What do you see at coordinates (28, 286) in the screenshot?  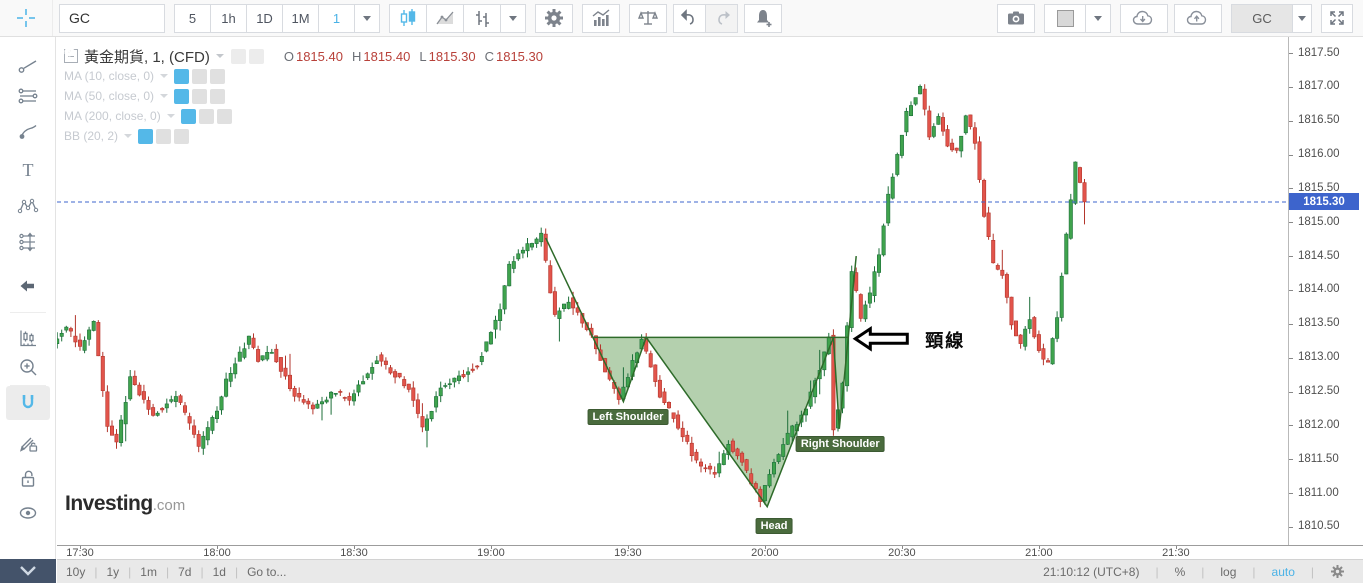 I see `back-arrow-icon` at bounding box center [28, 286].